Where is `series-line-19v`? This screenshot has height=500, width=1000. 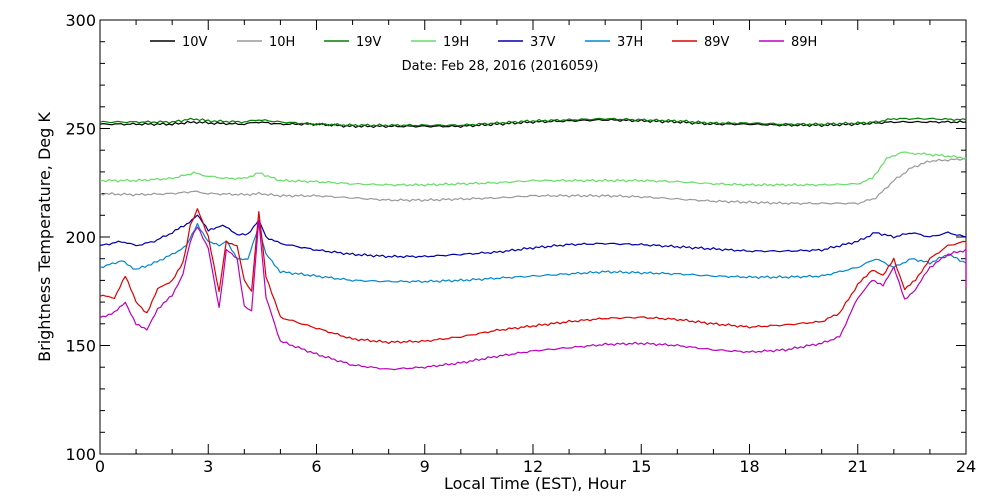 series-line-19v is located at coordinates (533, 122).